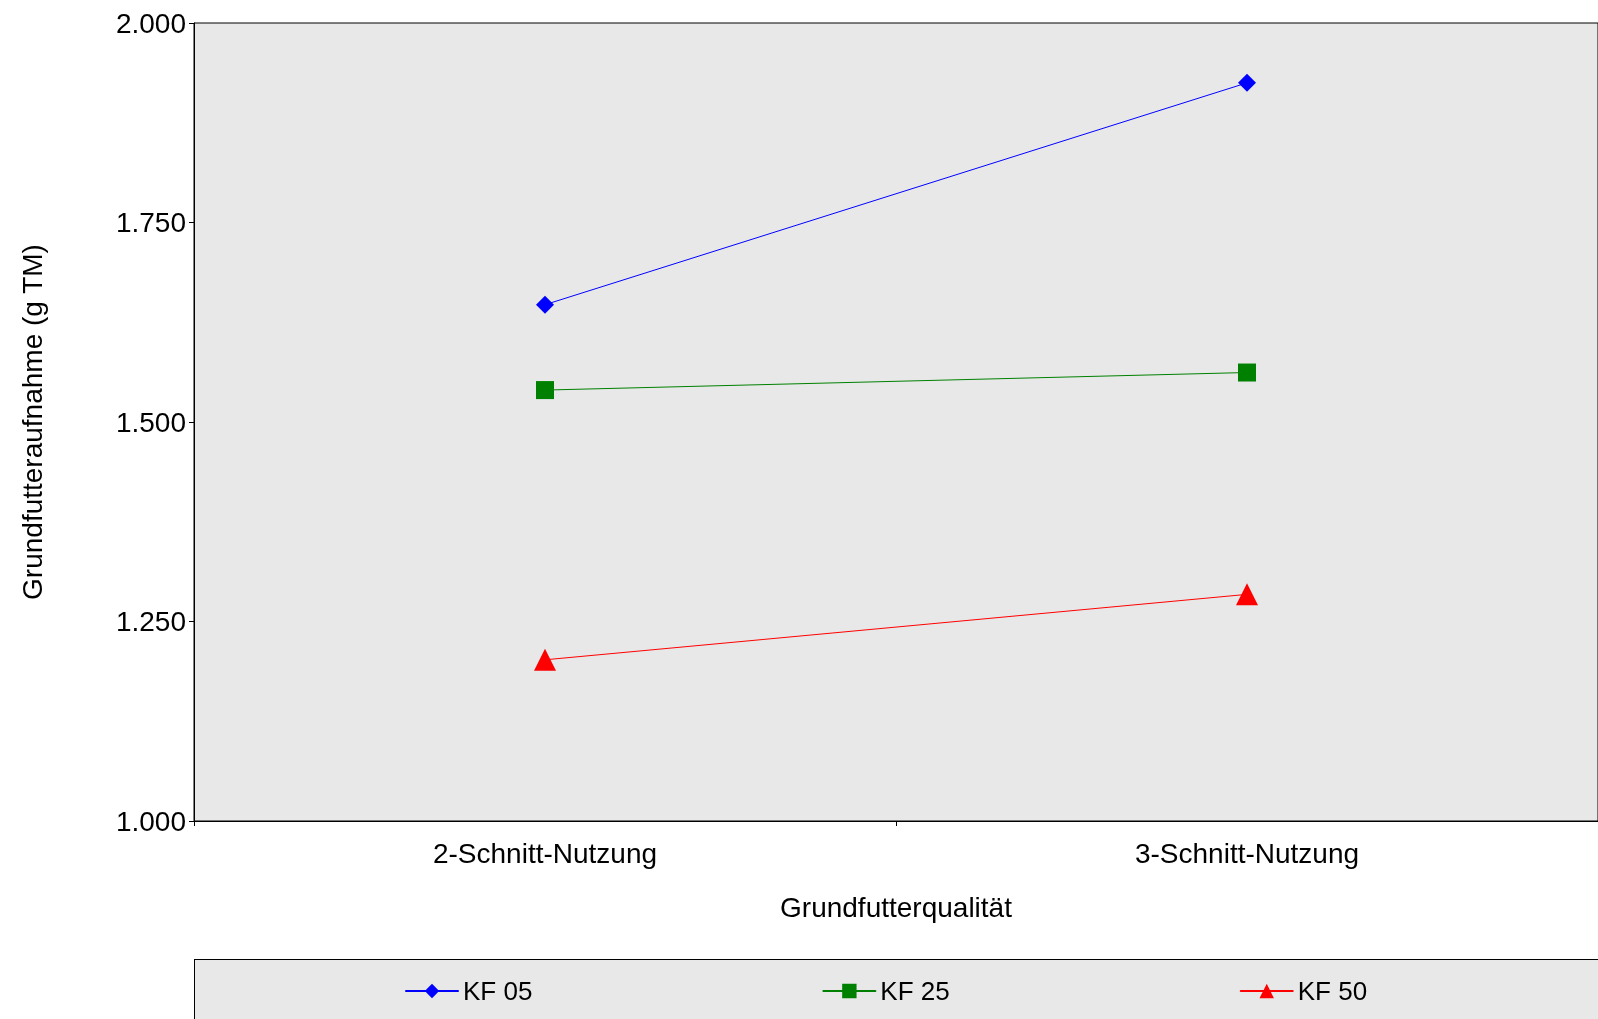  Describe the element at coordinates (1247, 853) in the screenshot. I see `x-tick-label: 3-Schnitt-Nutzung` at that location.